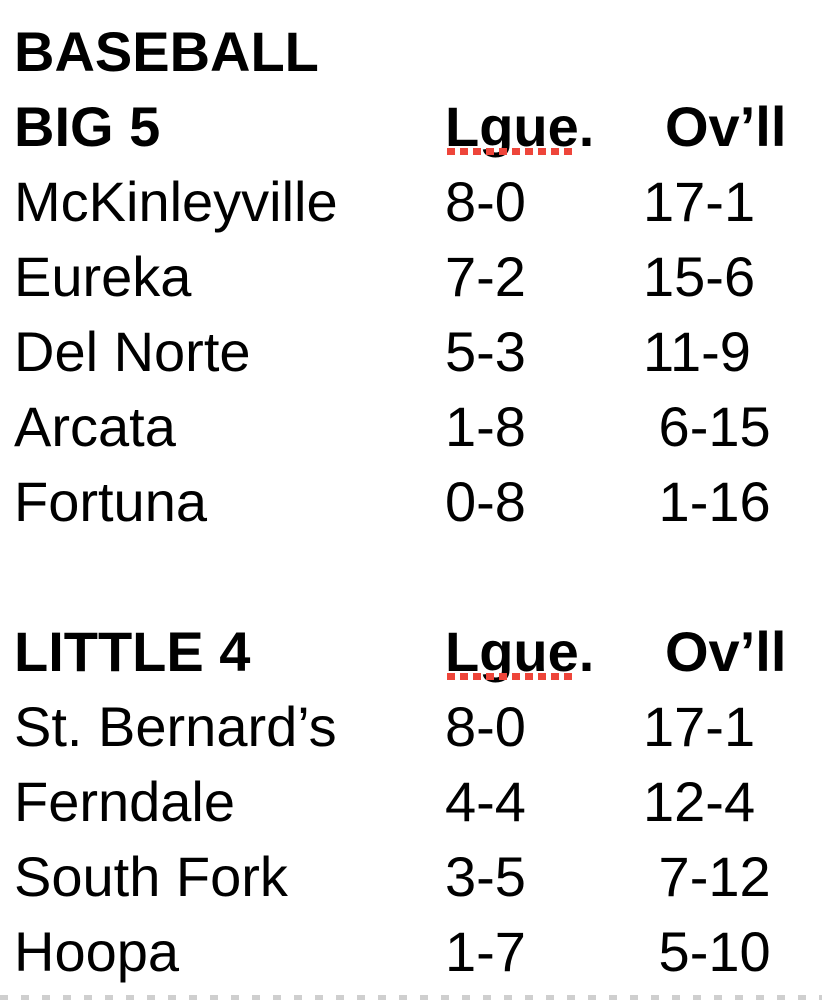  What do you see at coordinates (707, 876) in the screenshot?
I see `overall-record: 7-12` at bounding box center [707, 876].